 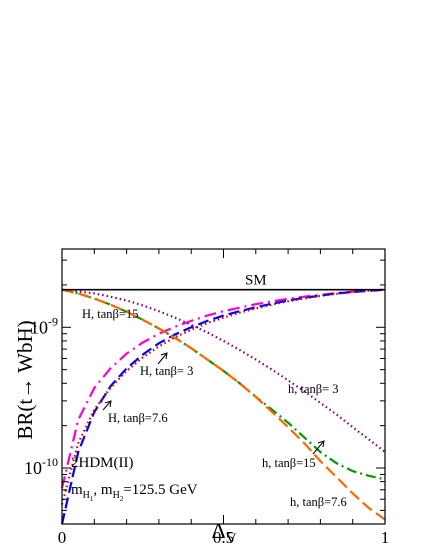 I want to click on x-axis-label: ΔV, so click(x=224, y=532).